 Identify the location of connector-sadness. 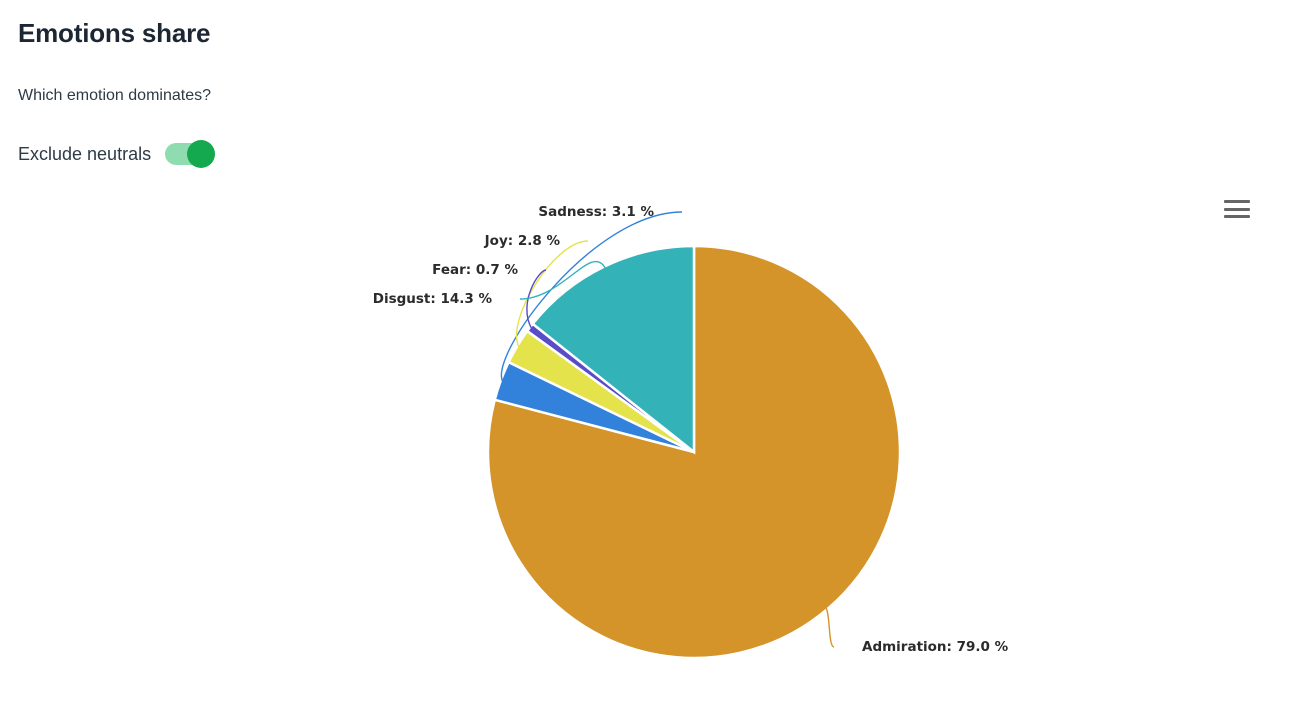
(591, 296).